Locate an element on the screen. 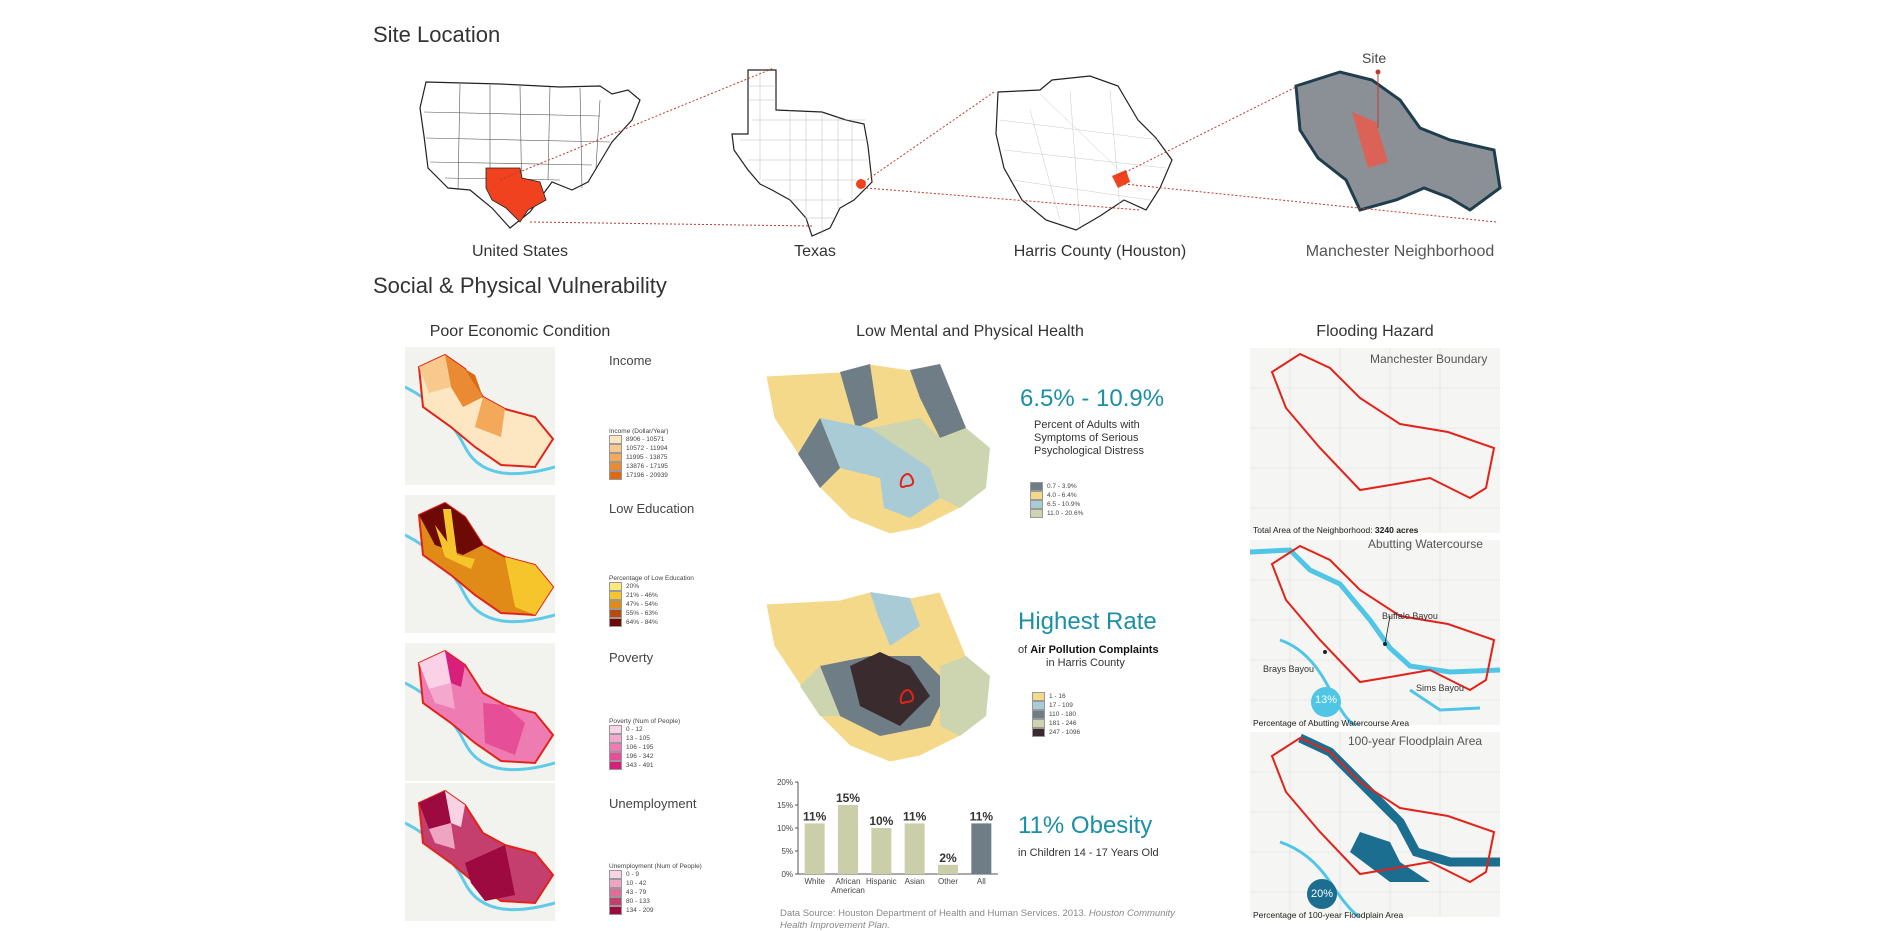 Image resolution: width=1900 pixels, height=931 pixels. obesity-big: 11% Obesity is located at coordinates (1085, 825).